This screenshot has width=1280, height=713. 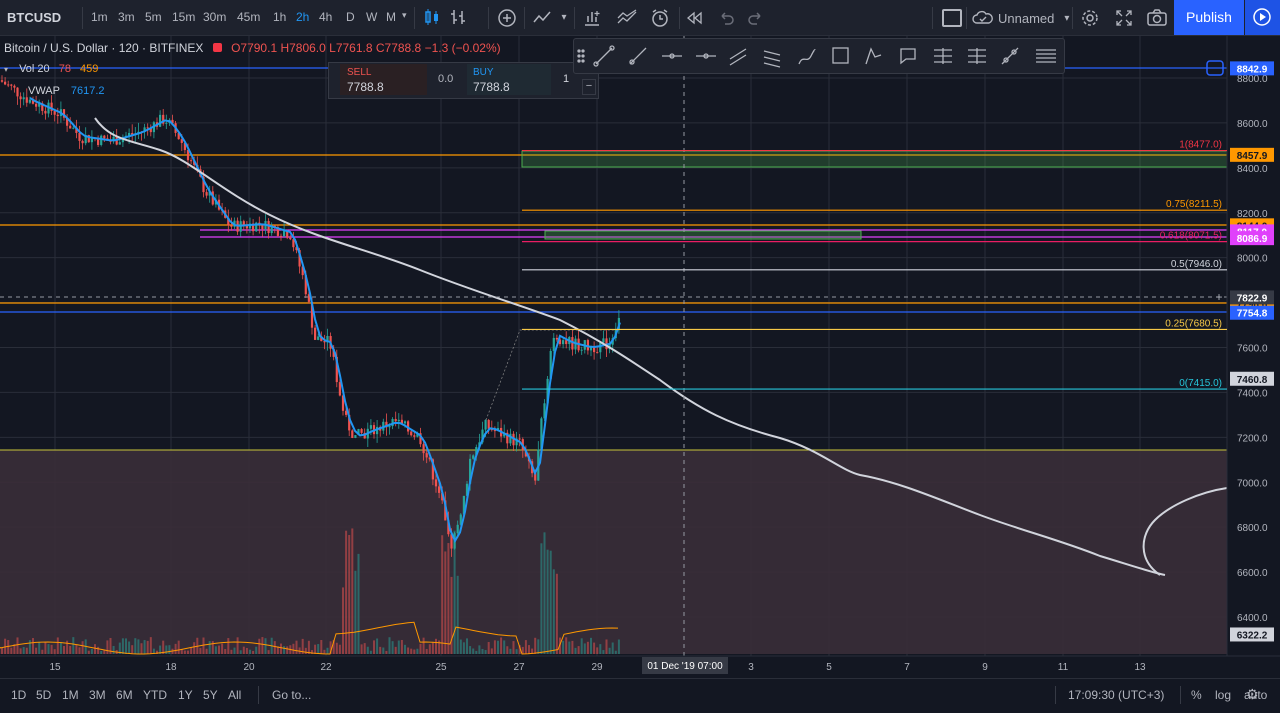 I want to click on play-button, so click(x=1262, y=17).